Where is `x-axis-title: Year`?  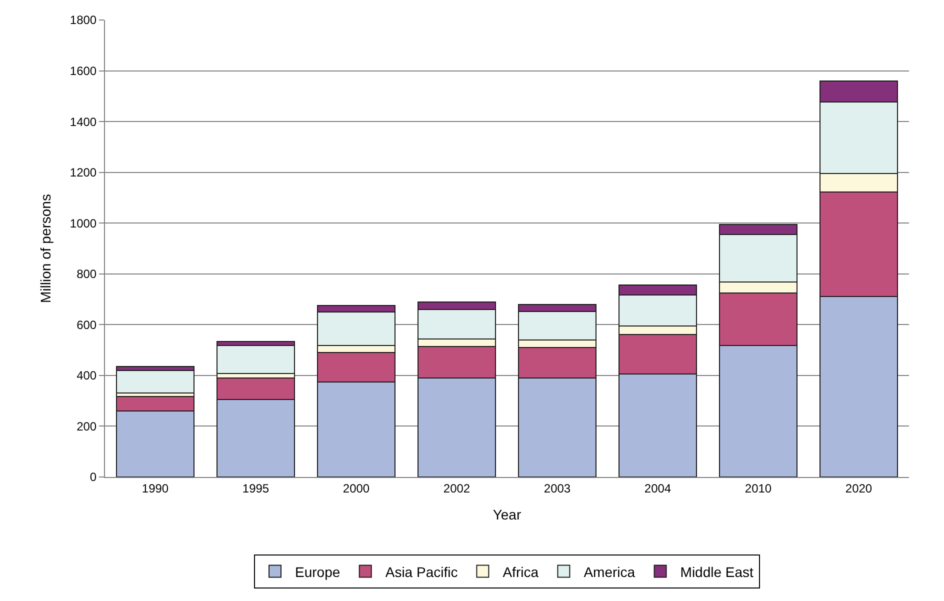 x-axis-title: Year is located at coordinates (507, 514).